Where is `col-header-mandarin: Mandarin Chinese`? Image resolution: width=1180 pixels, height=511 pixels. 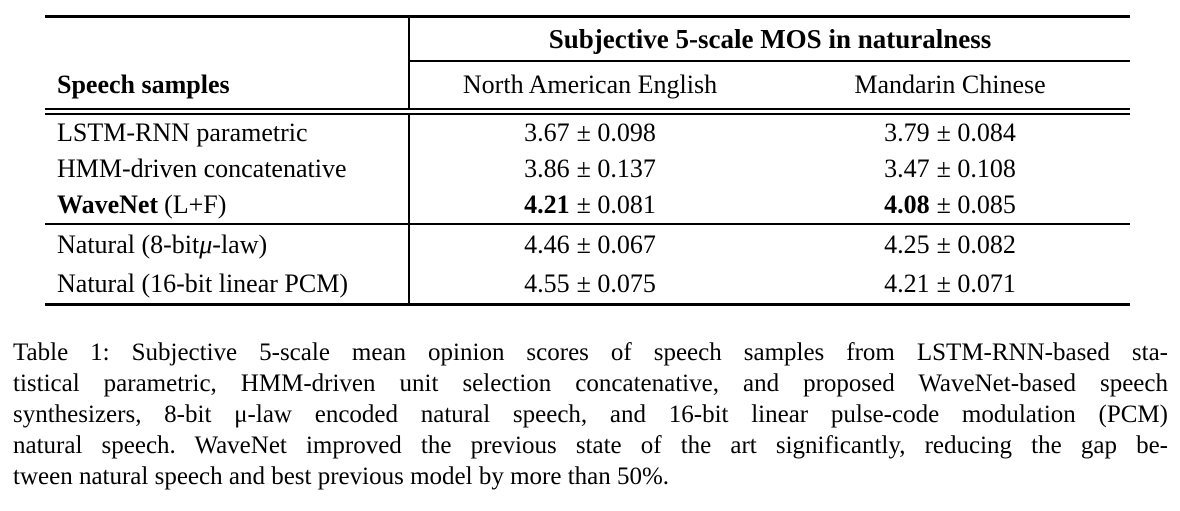
col-header-mandarin: Mandarin Chinese is located at coordinates (950, 84).